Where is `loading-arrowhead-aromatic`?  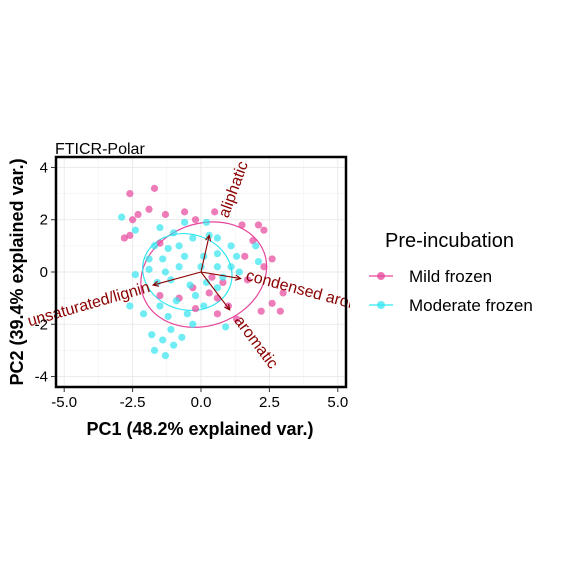 loading-arrowhead-aromatic is located at coordinates (227, 307).